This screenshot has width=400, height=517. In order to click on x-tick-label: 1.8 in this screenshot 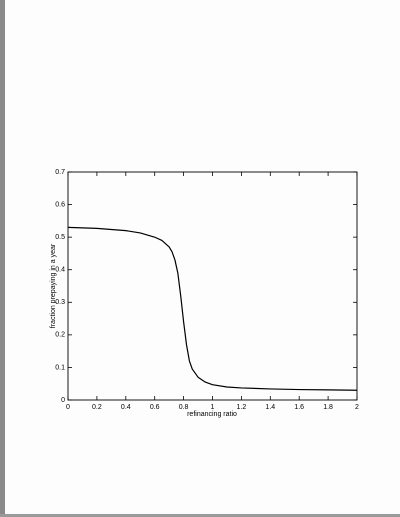, I will do `click(328, 407)`.